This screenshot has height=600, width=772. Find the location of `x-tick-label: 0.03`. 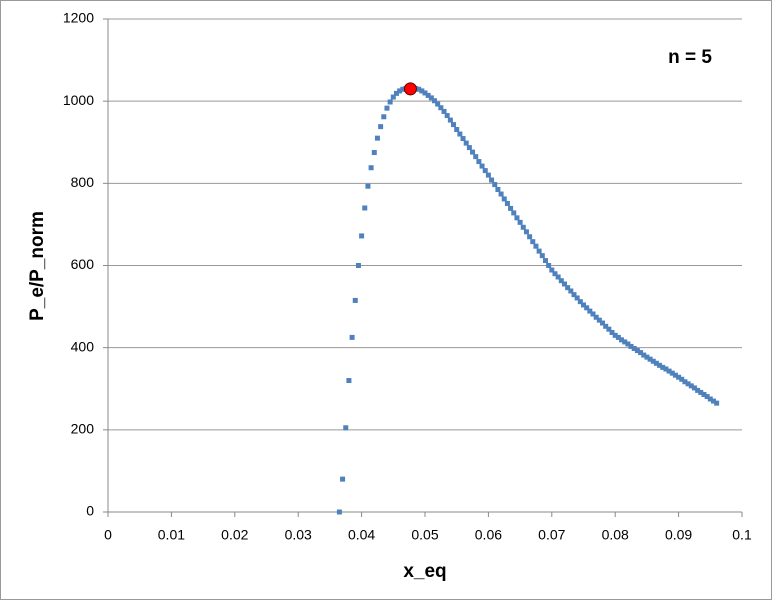

x-tick-label: 0.03 is located at coordinates (298, 535).